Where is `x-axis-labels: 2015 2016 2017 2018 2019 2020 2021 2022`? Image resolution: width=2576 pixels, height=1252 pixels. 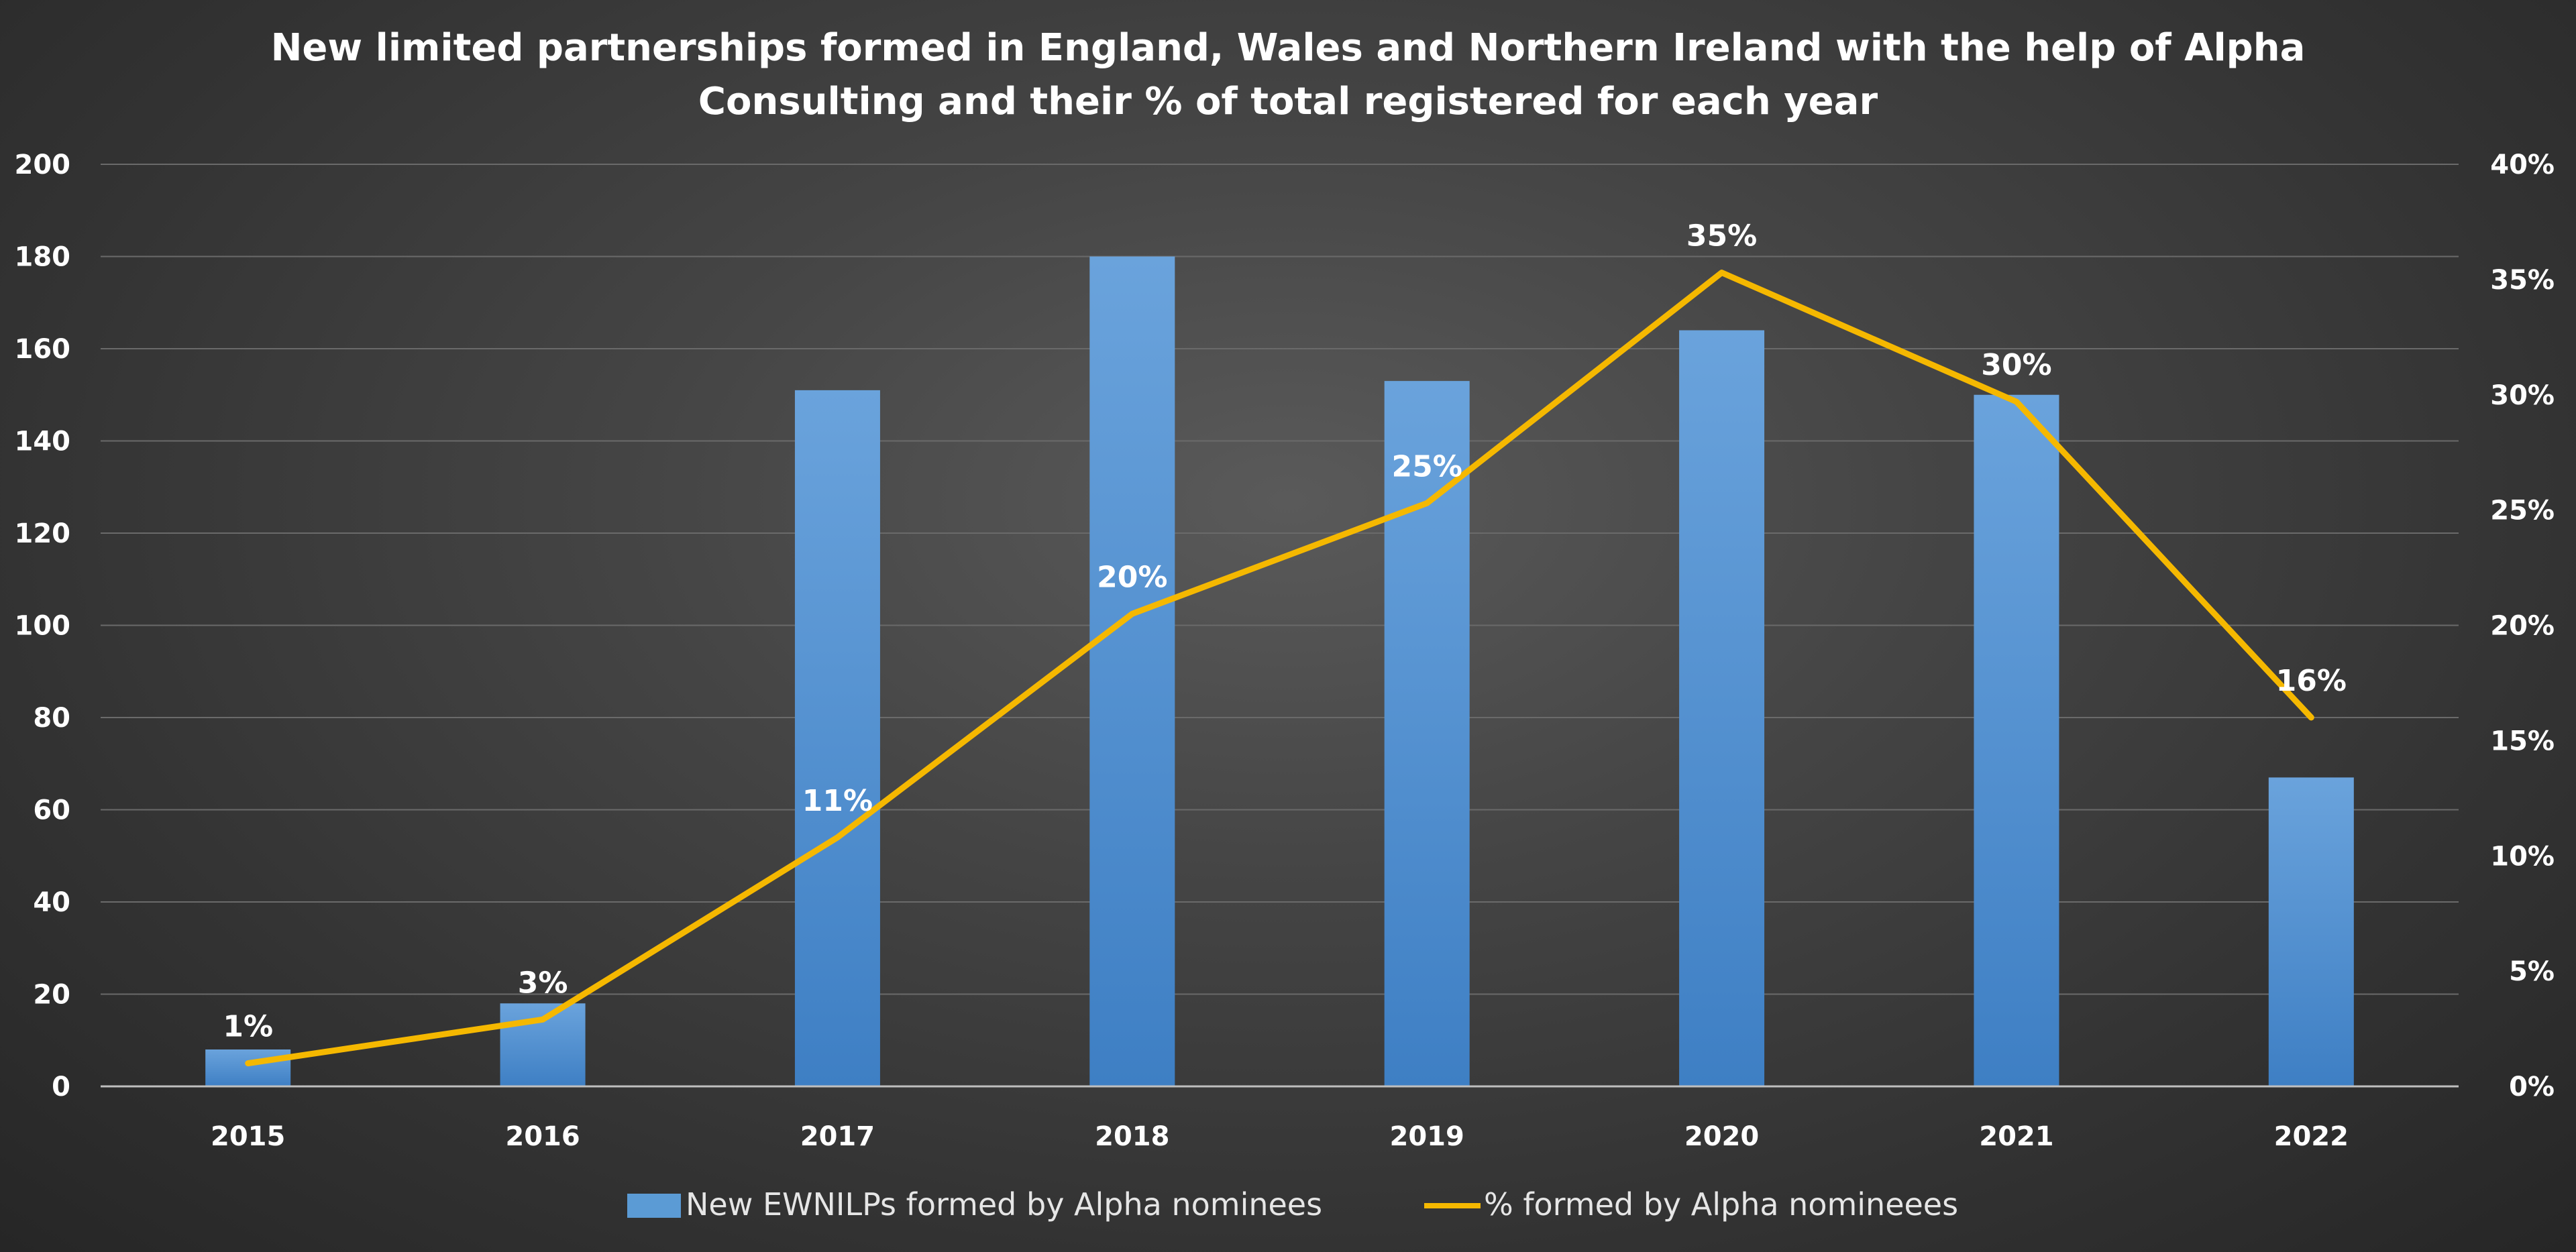
x-axis-labels: 2015 2016 2017 2018 2019 2020 2021 2022 is located at coordinates (1280, 1136).